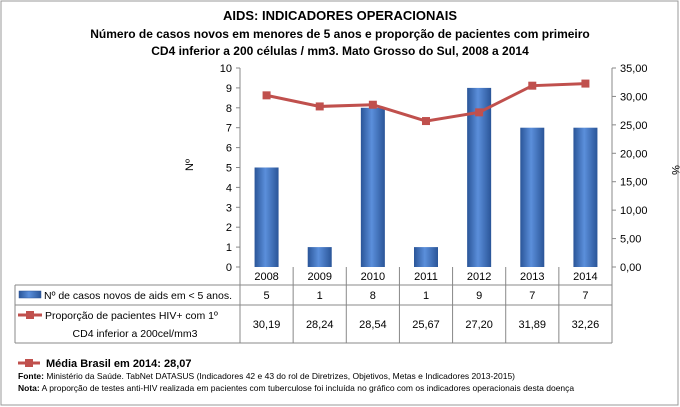  I want to click on bar-2011, so click(426, 257).